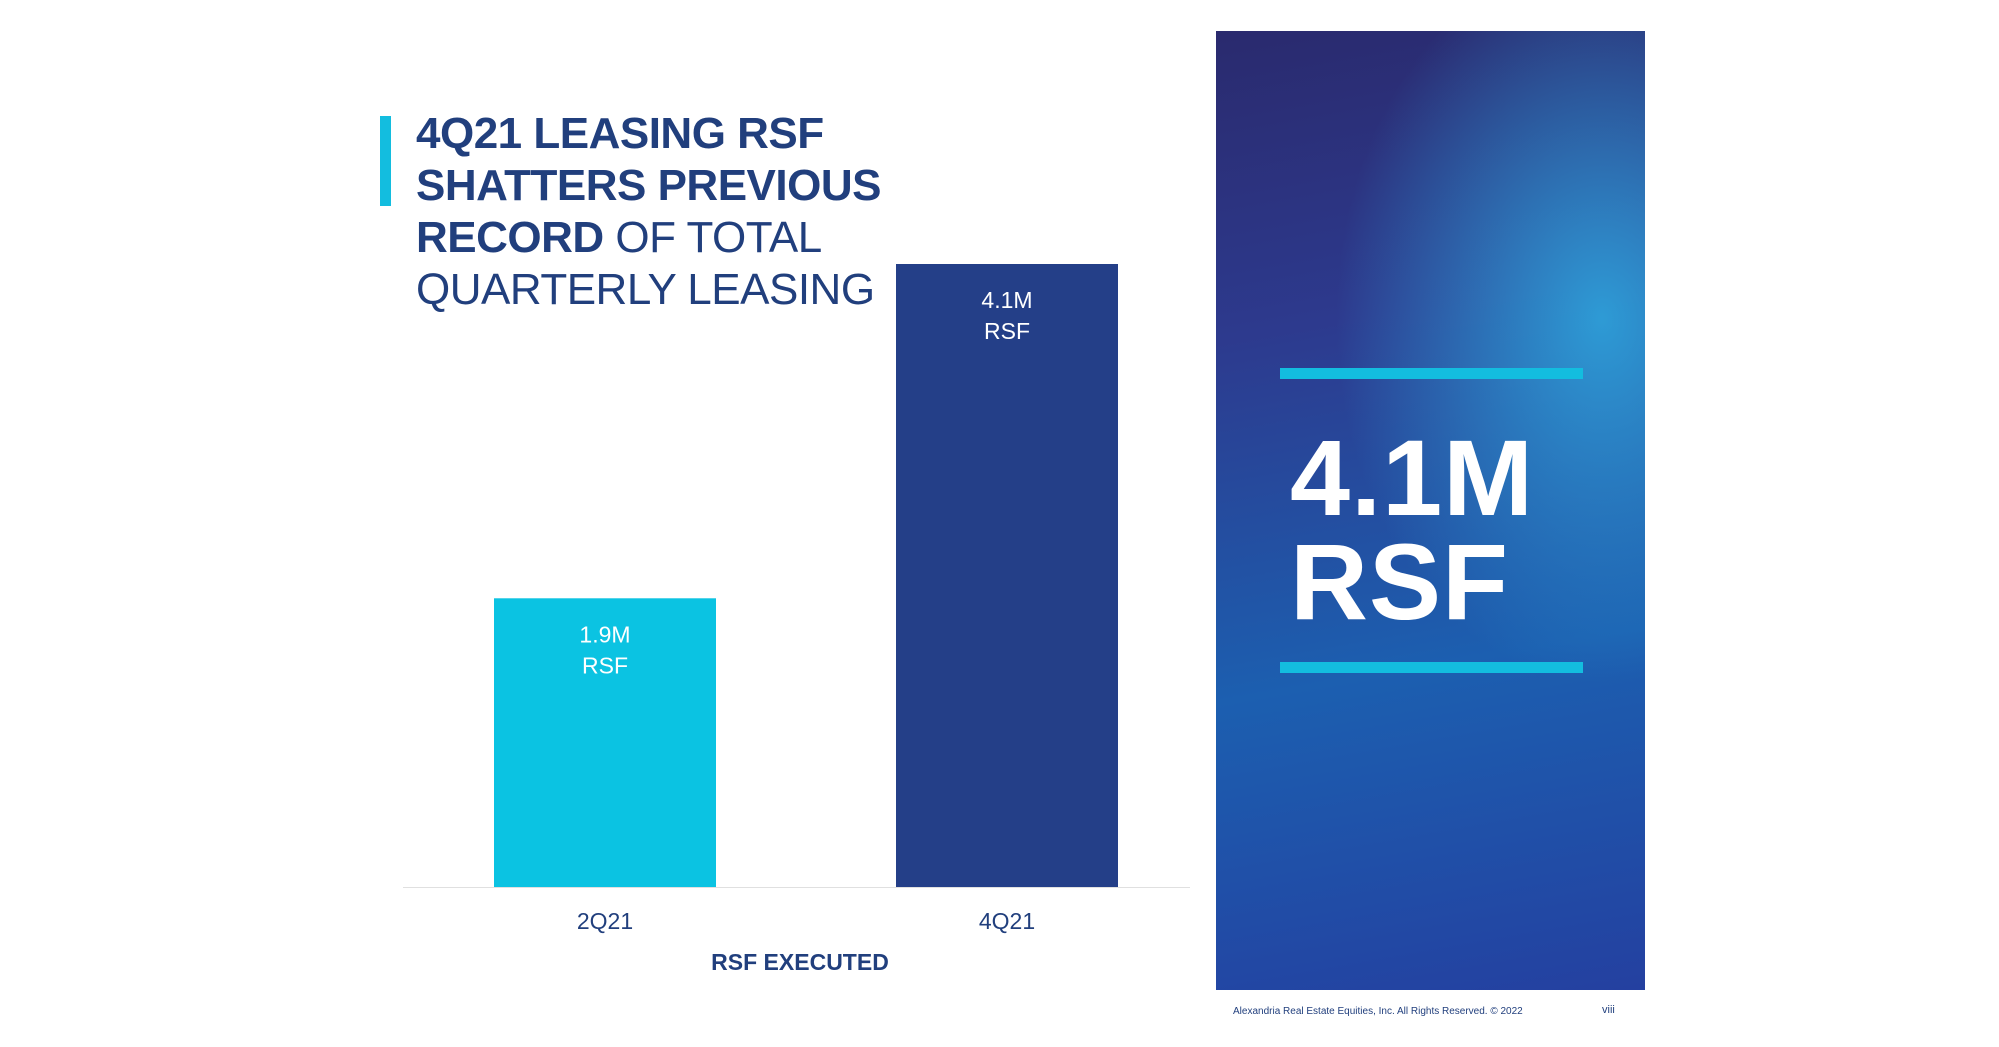  Describe the element at coordinates (604, 634) in the screenshot. I see `data-label-2q21-value: 1.9M` at that location.